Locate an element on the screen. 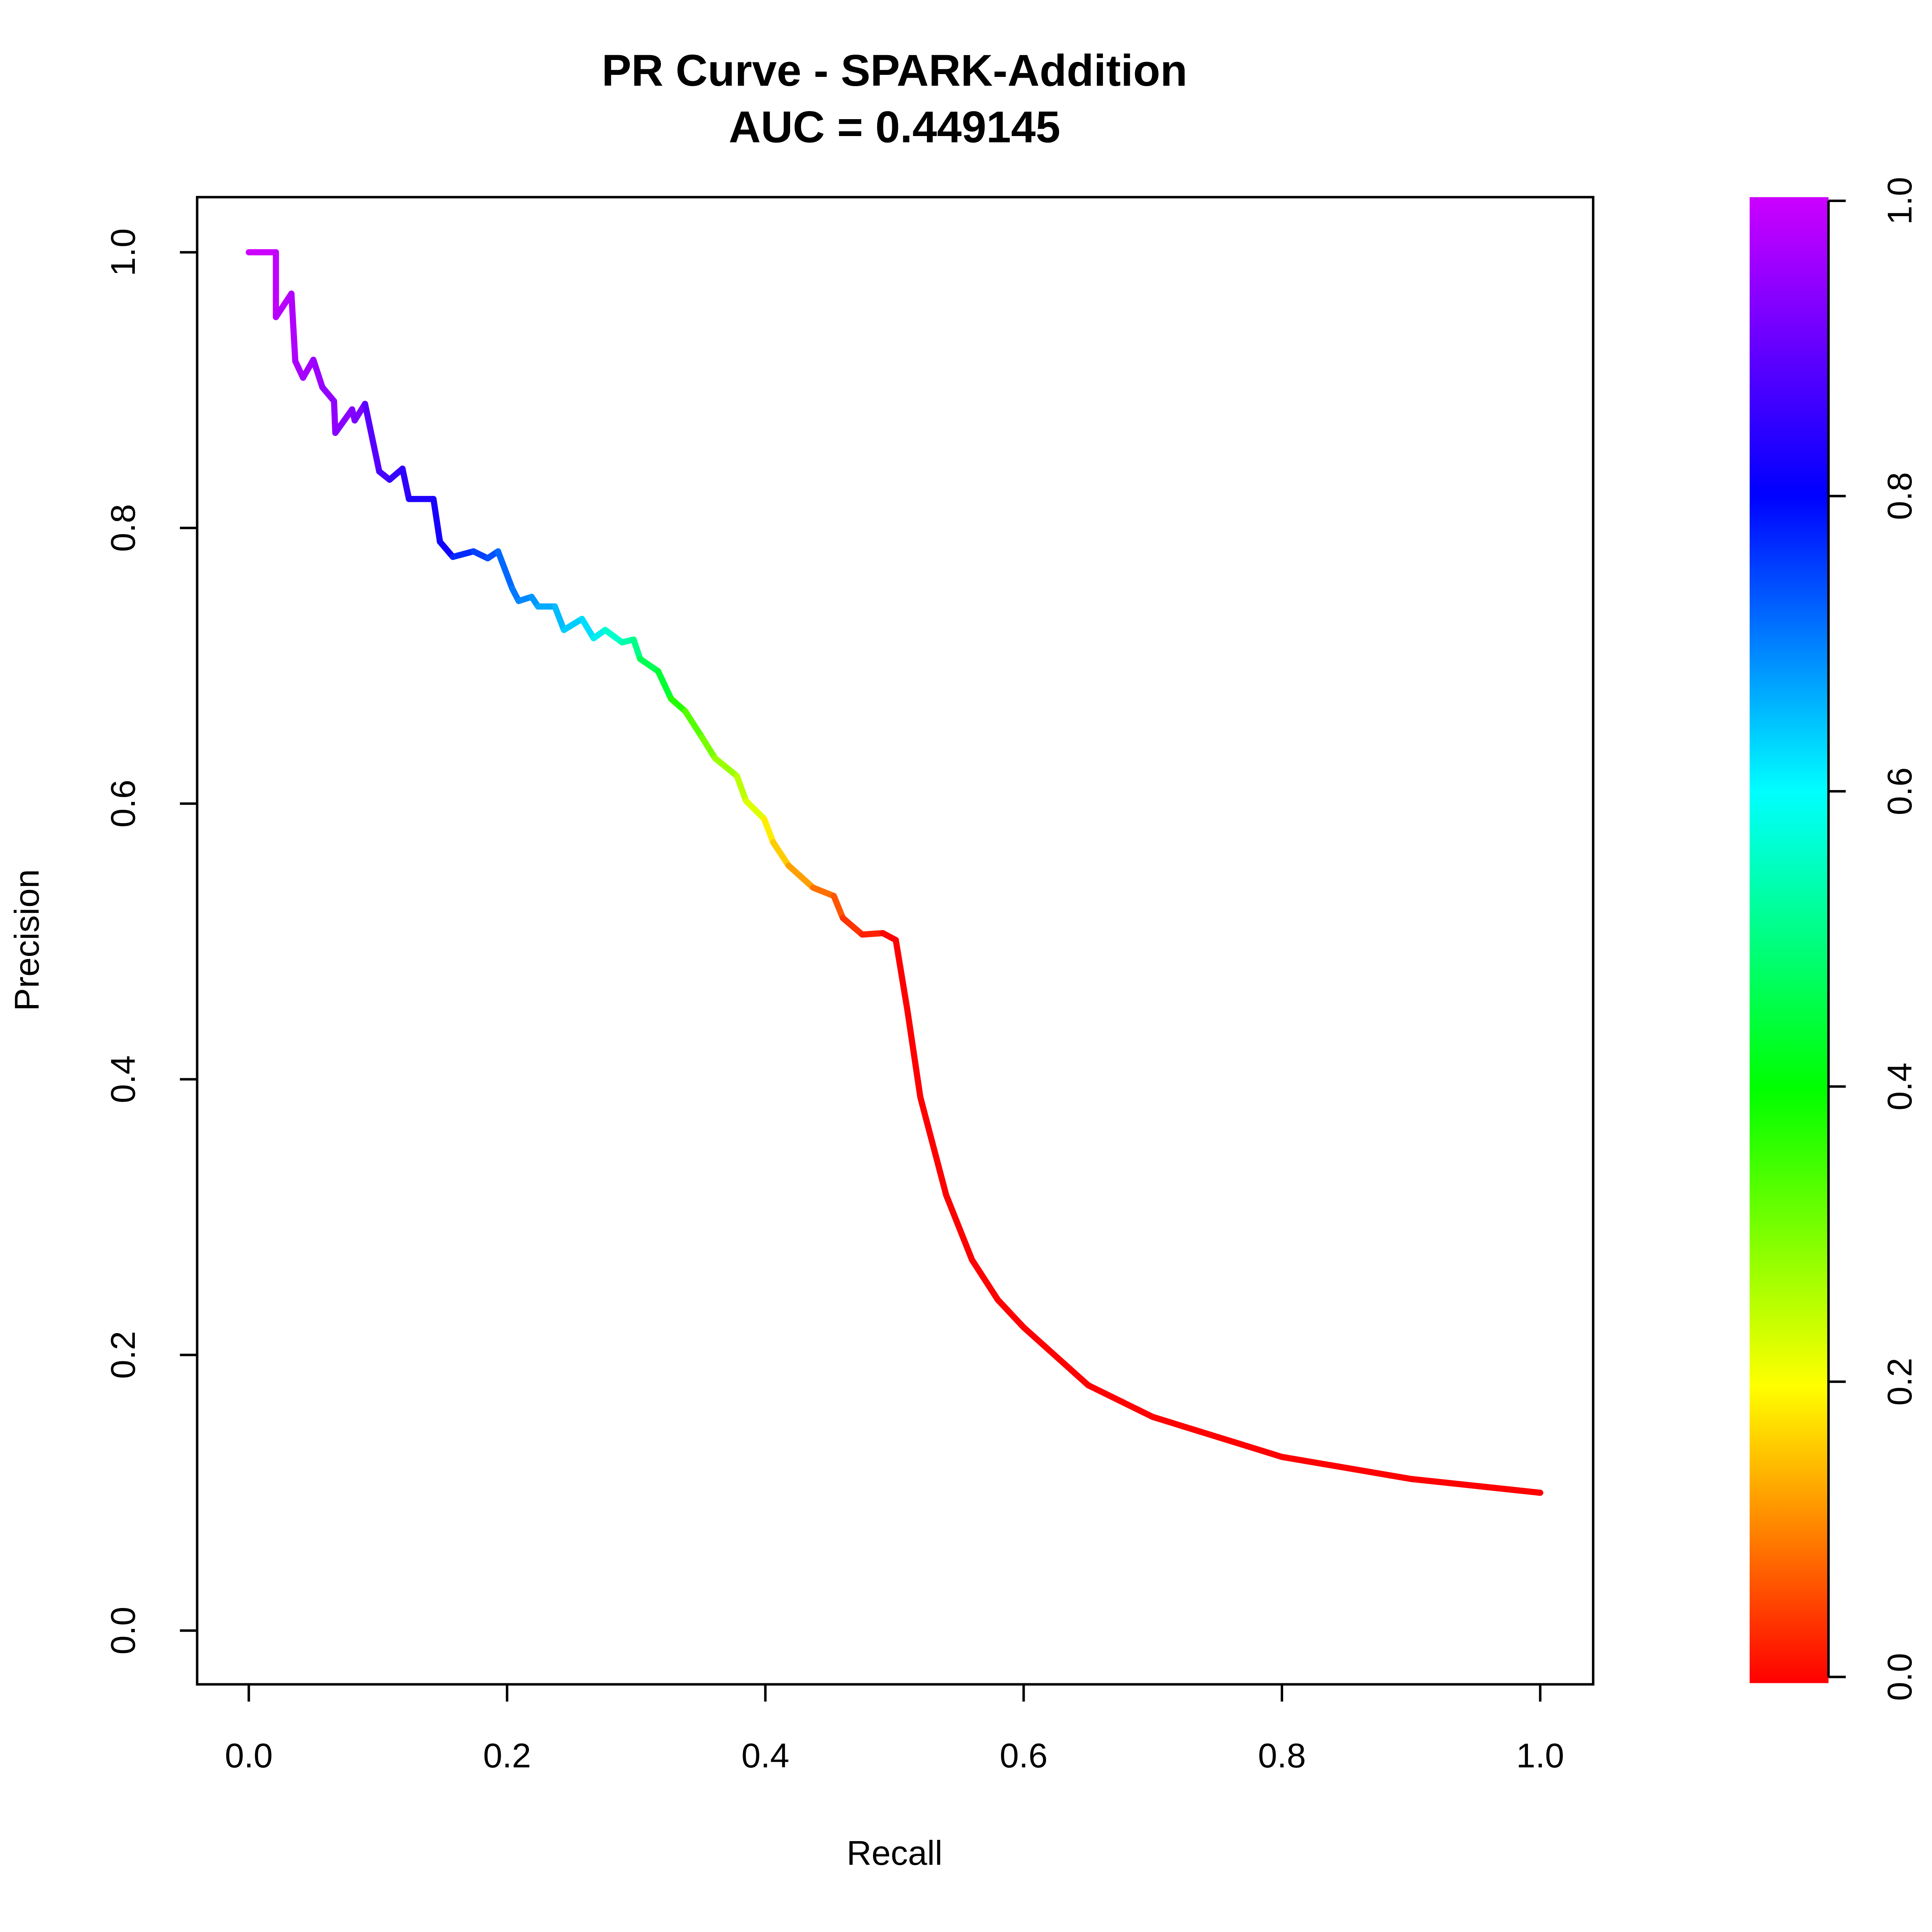 The width and height of the screenshot is (1932, 1932). x-tick-label: 0.0 is located at coordinates (249, 1755).